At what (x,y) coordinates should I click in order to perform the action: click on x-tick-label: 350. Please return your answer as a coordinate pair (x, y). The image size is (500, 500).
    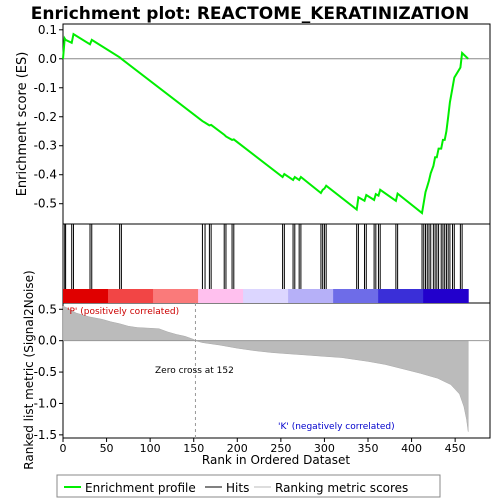
    Looking at the image, I should click on (368, 448).